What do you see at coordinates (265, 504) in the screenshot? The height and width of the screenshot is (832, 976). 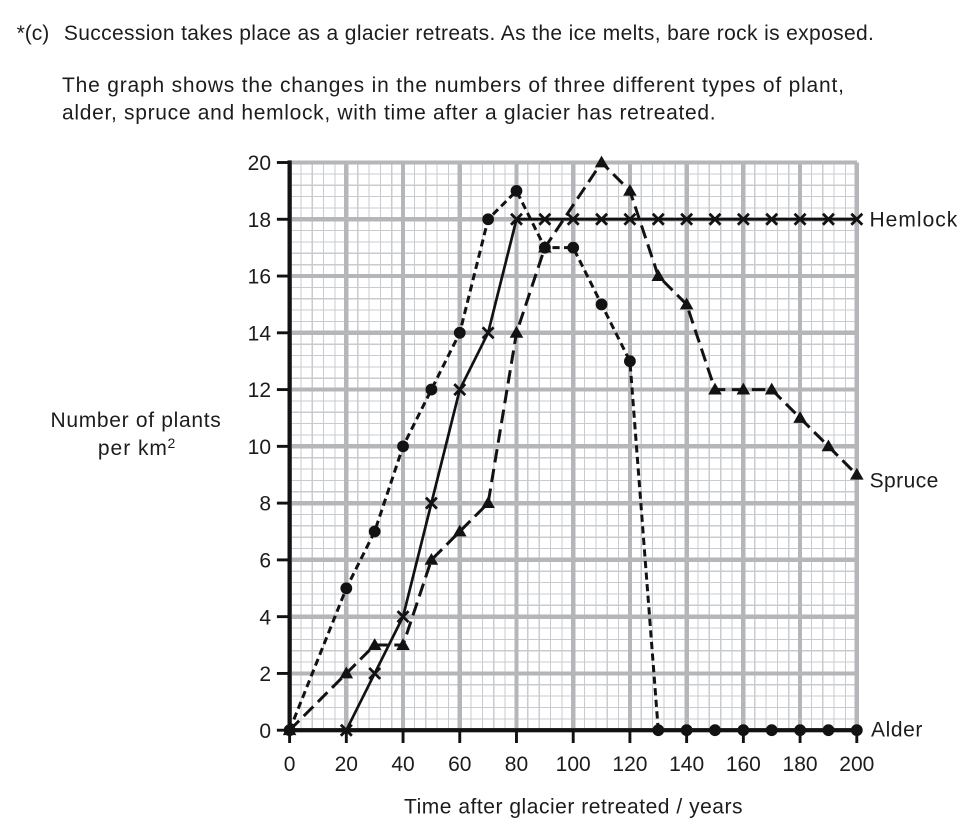 I see `svg-text: 8` at bounding box center [265, 504].